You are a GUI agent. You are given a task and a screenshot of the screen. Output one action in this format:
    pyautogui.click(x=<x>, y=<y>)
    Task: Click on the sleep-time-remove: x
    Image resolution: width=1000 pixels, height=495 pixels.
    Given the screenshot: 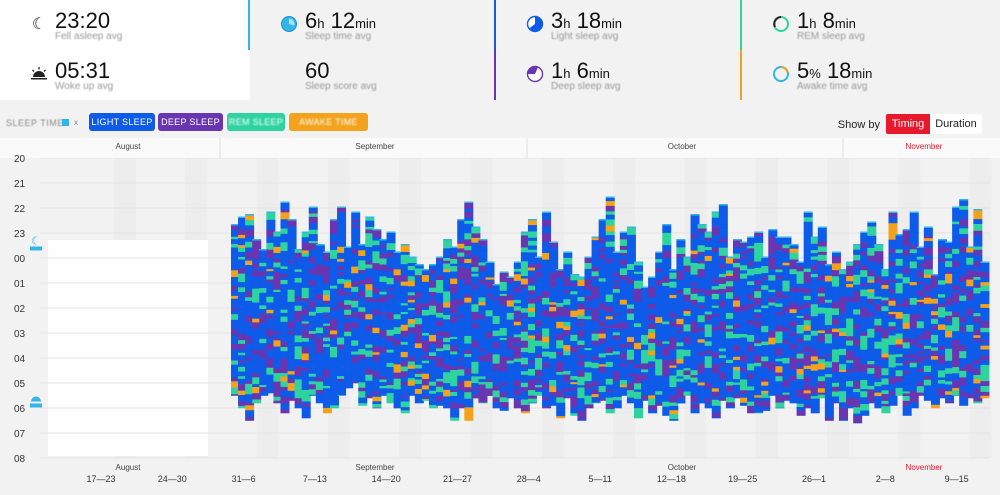 What is the action you would take?
    pyautogui.click(x=76, y=122)
    